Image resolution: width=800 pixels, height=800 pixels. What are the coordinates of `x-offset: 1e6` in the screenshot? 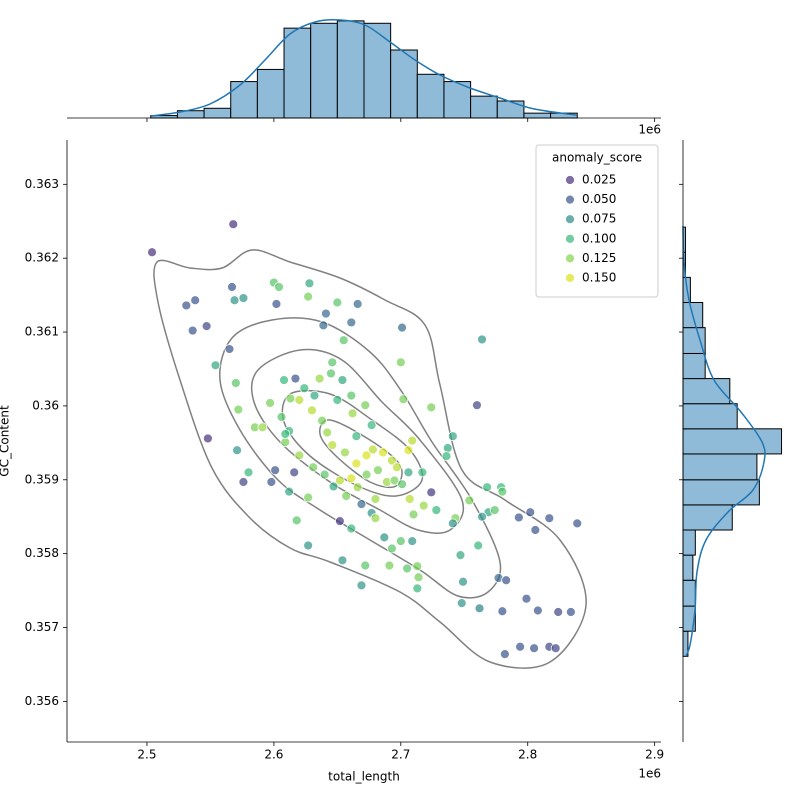 It's located at (649, 774).